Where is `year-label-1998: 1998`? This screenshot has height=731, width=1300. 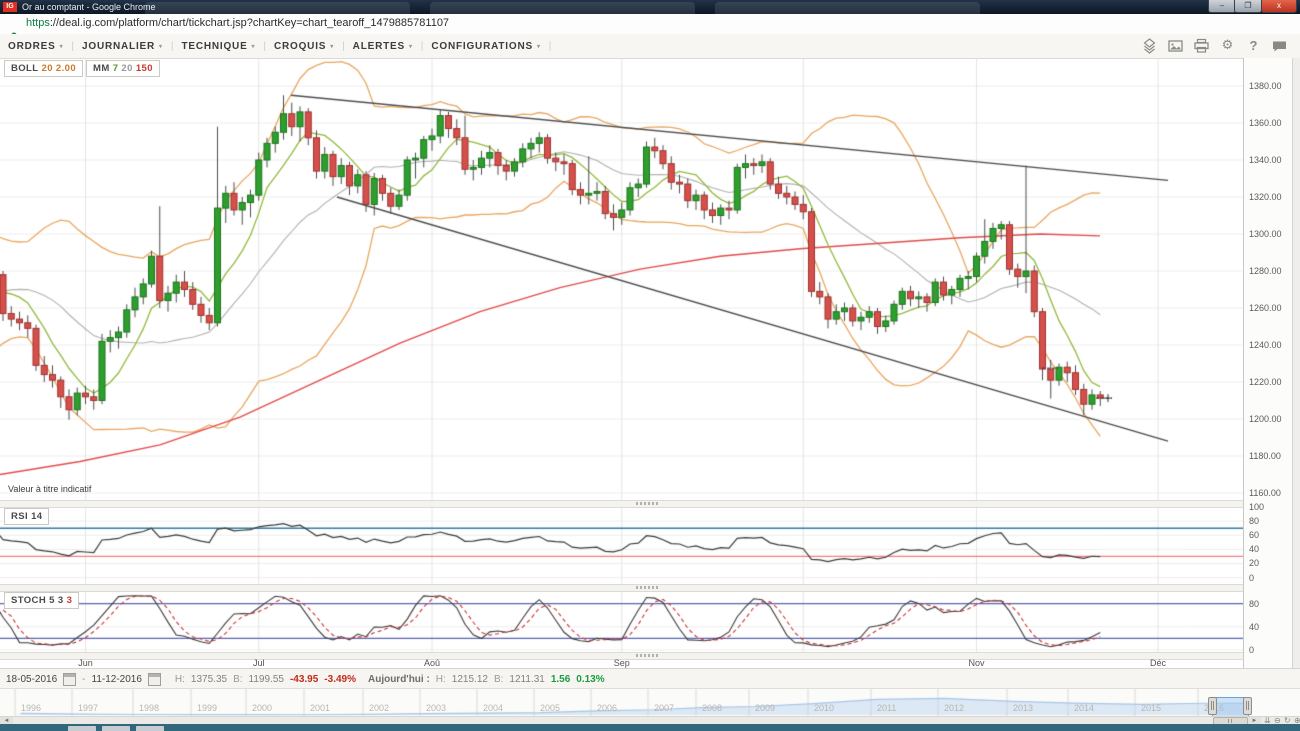
year-label-1998: 1998 is located at coordinates (149, 708).